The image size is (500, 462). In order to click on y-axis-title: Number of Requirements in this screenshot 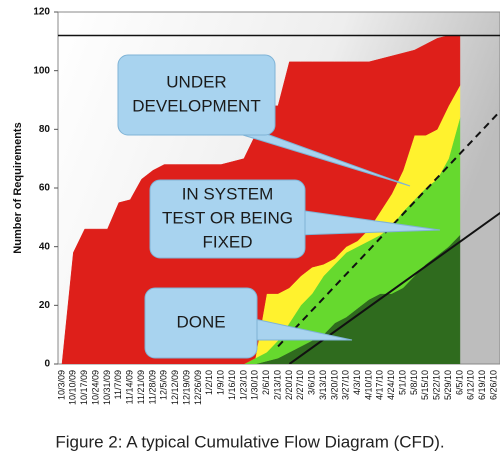, I will do `click(18, 187)`.